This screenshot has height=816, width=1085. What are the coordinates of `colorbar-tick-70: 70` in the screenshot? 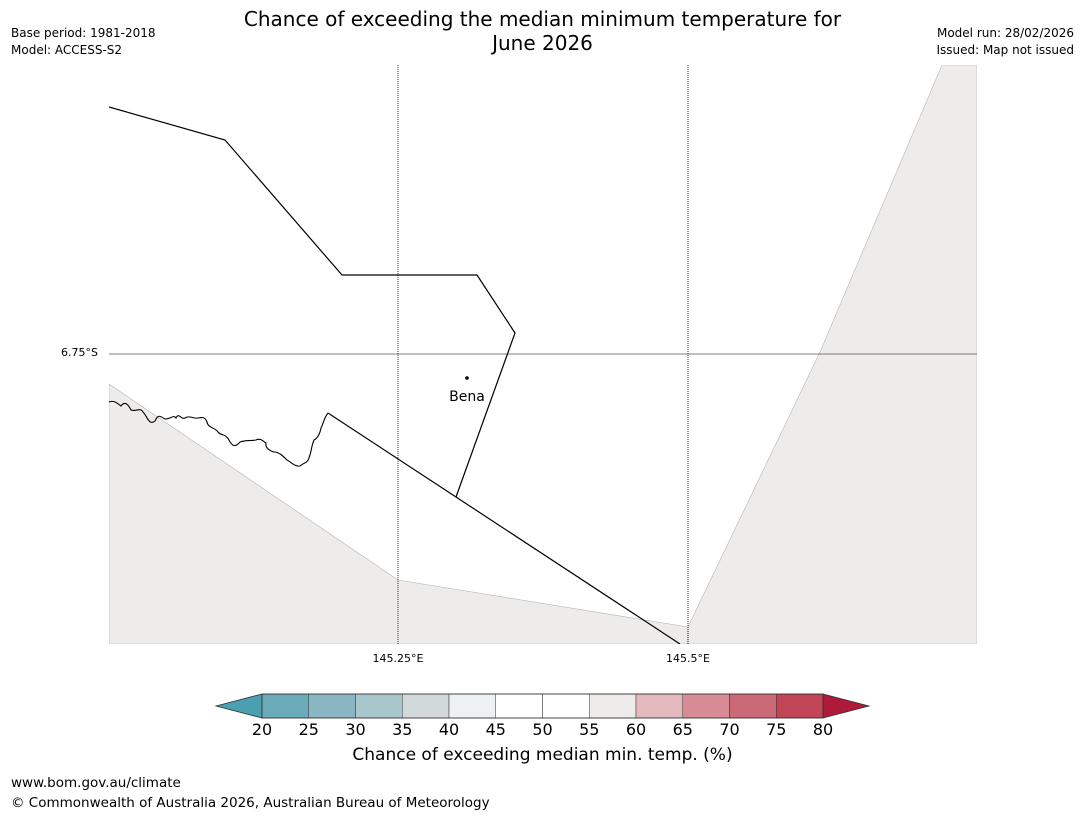 It's located at (729, 729).